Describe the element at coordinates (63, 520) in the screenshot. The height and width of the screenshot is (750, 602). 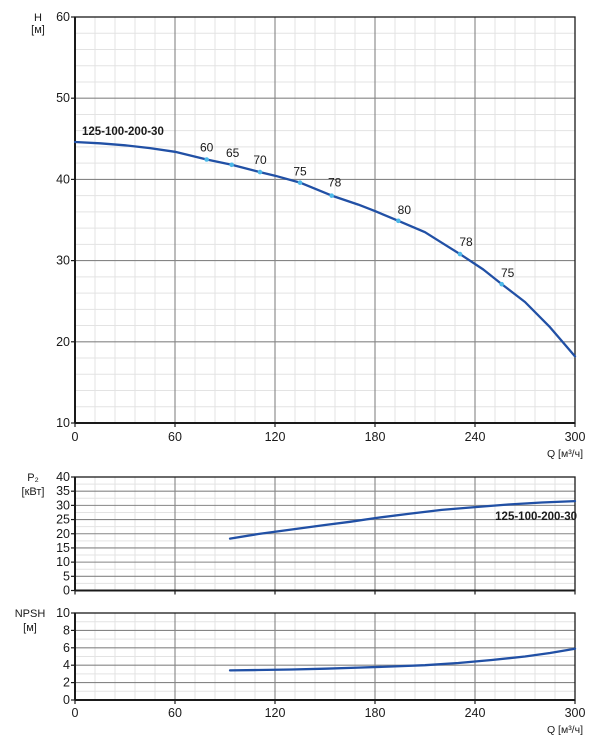
I see `y-tick-label: 25` at that location.